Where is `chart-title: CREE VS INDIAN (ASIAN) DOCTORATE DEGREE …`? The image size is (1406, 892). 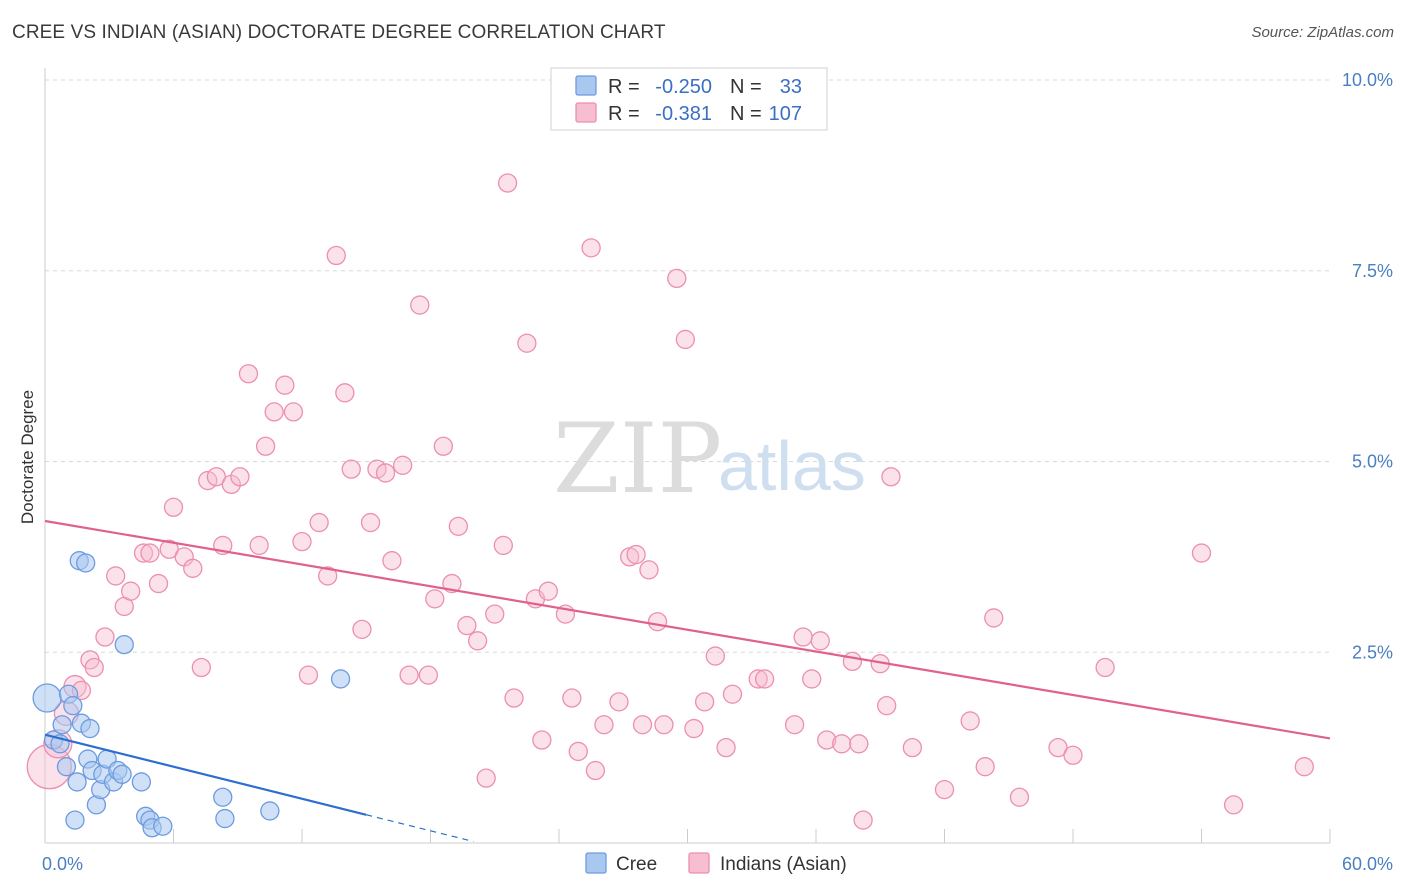
chart-title: CREE VS INDIAN (ASIAN) DOCTORATE DEGREE … is located at coordinates (339, 32).